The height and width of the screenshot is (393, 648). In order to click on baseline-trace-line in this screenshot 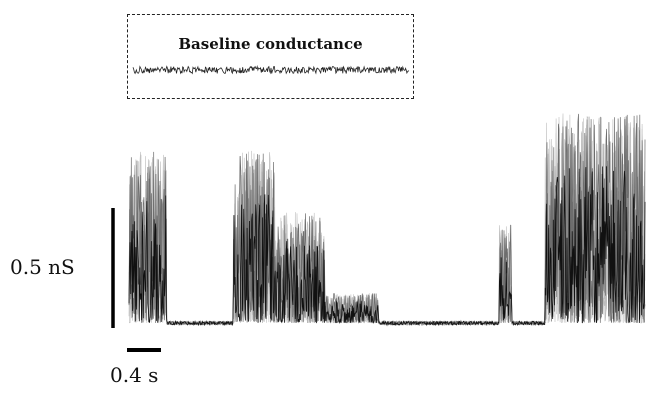, I will do `click(271, 70)`.